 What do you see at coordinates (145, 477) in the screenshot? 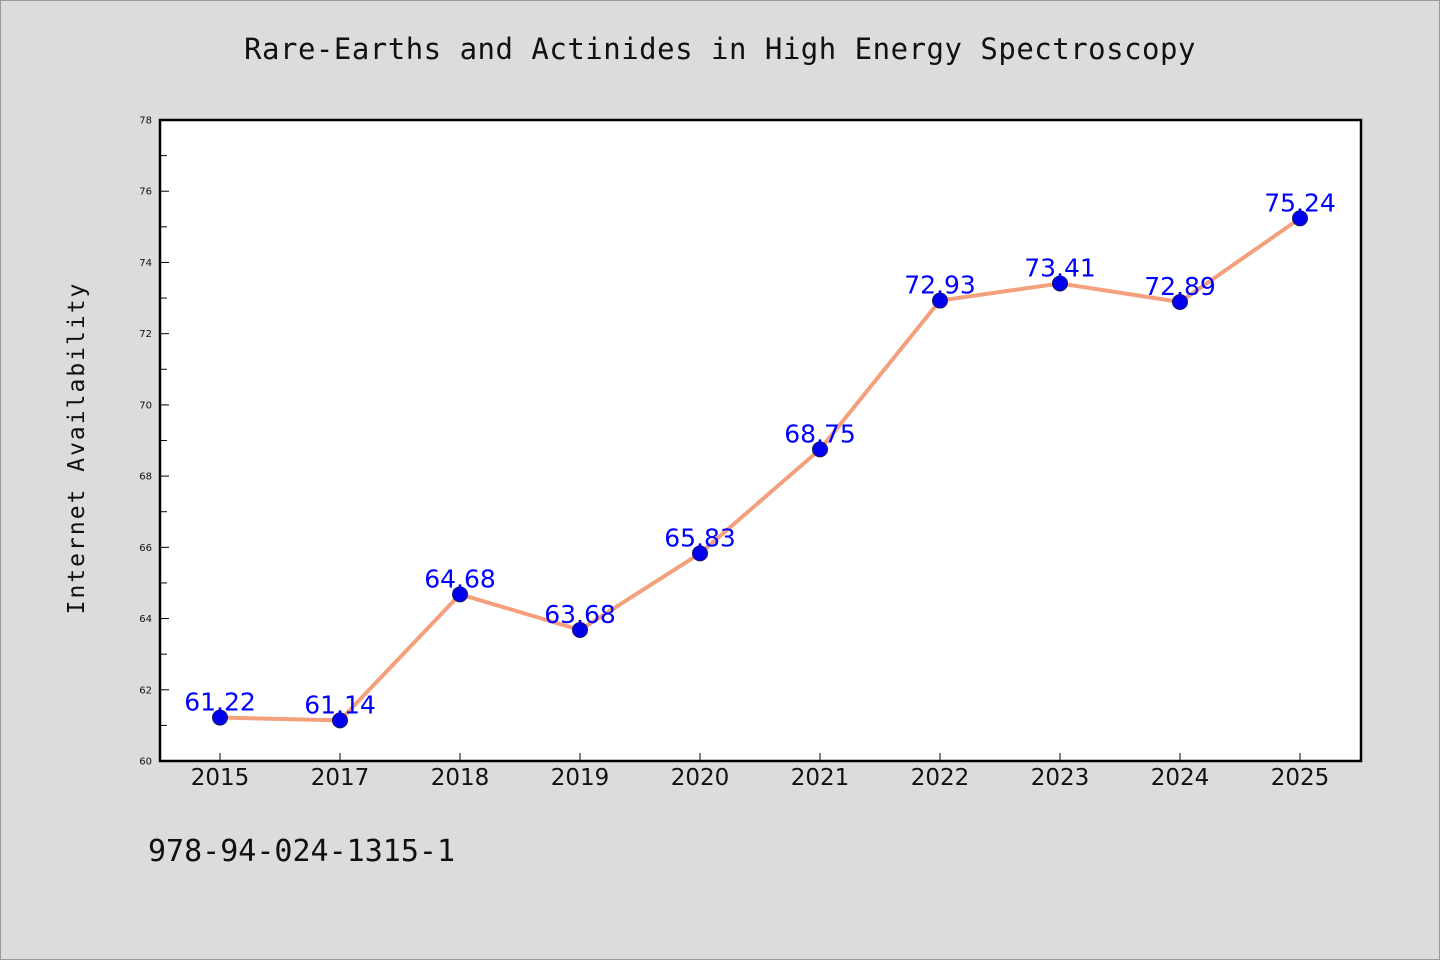
I see `y-tick-label: 68` at bounding box center [145, 477].